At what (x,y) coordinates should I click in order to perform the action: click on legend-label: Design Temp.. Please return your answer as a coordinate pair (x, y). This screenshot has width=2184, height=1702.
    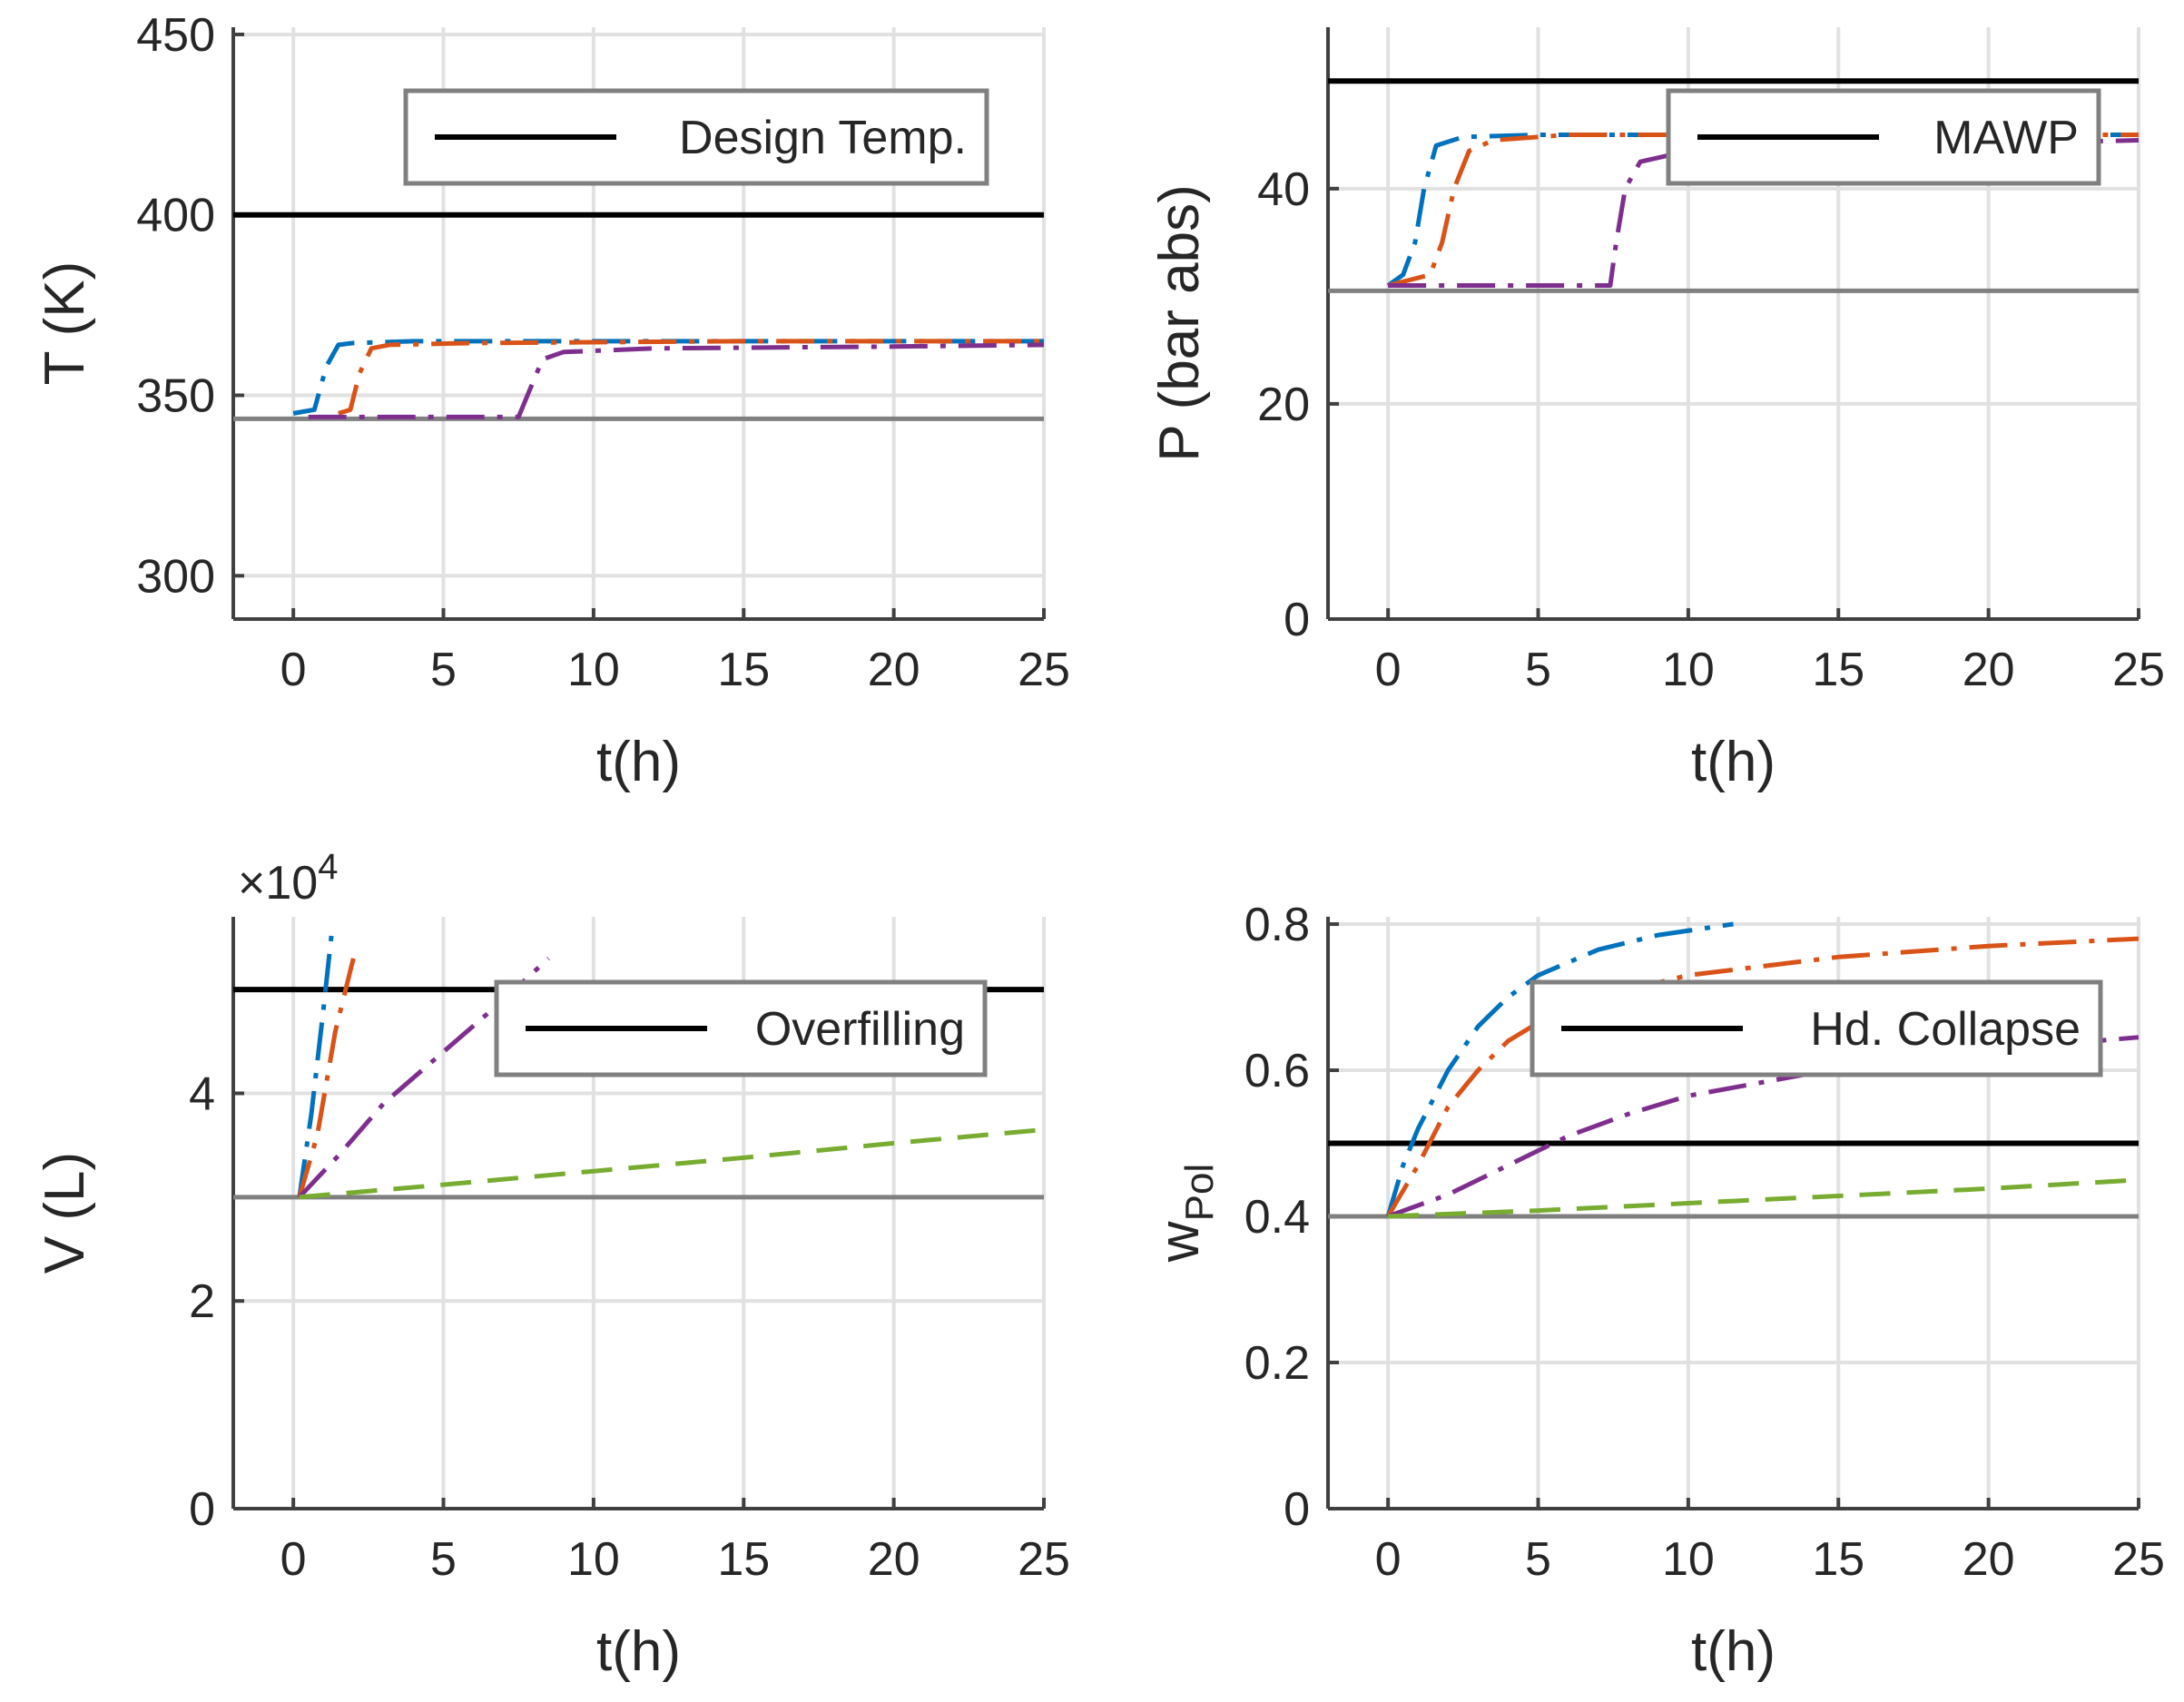
    Looking at the image, I should click on (823, 138).